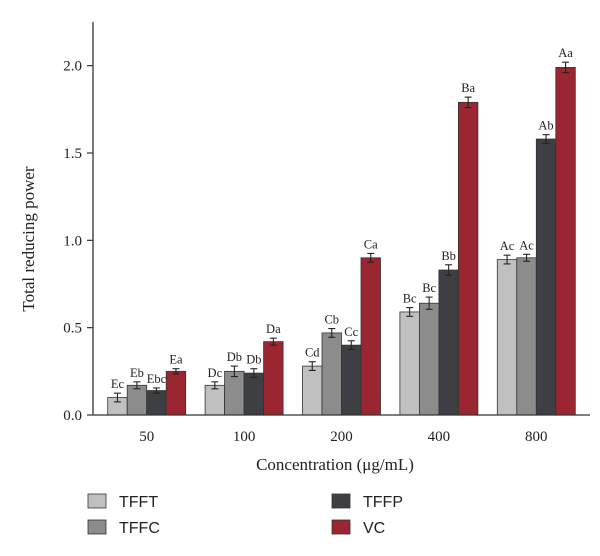 The width and height of the screenshot is (600, 556). Describe the element at coordinates (273, 329) in the screenshot. I see `data-label: Da` at that location.